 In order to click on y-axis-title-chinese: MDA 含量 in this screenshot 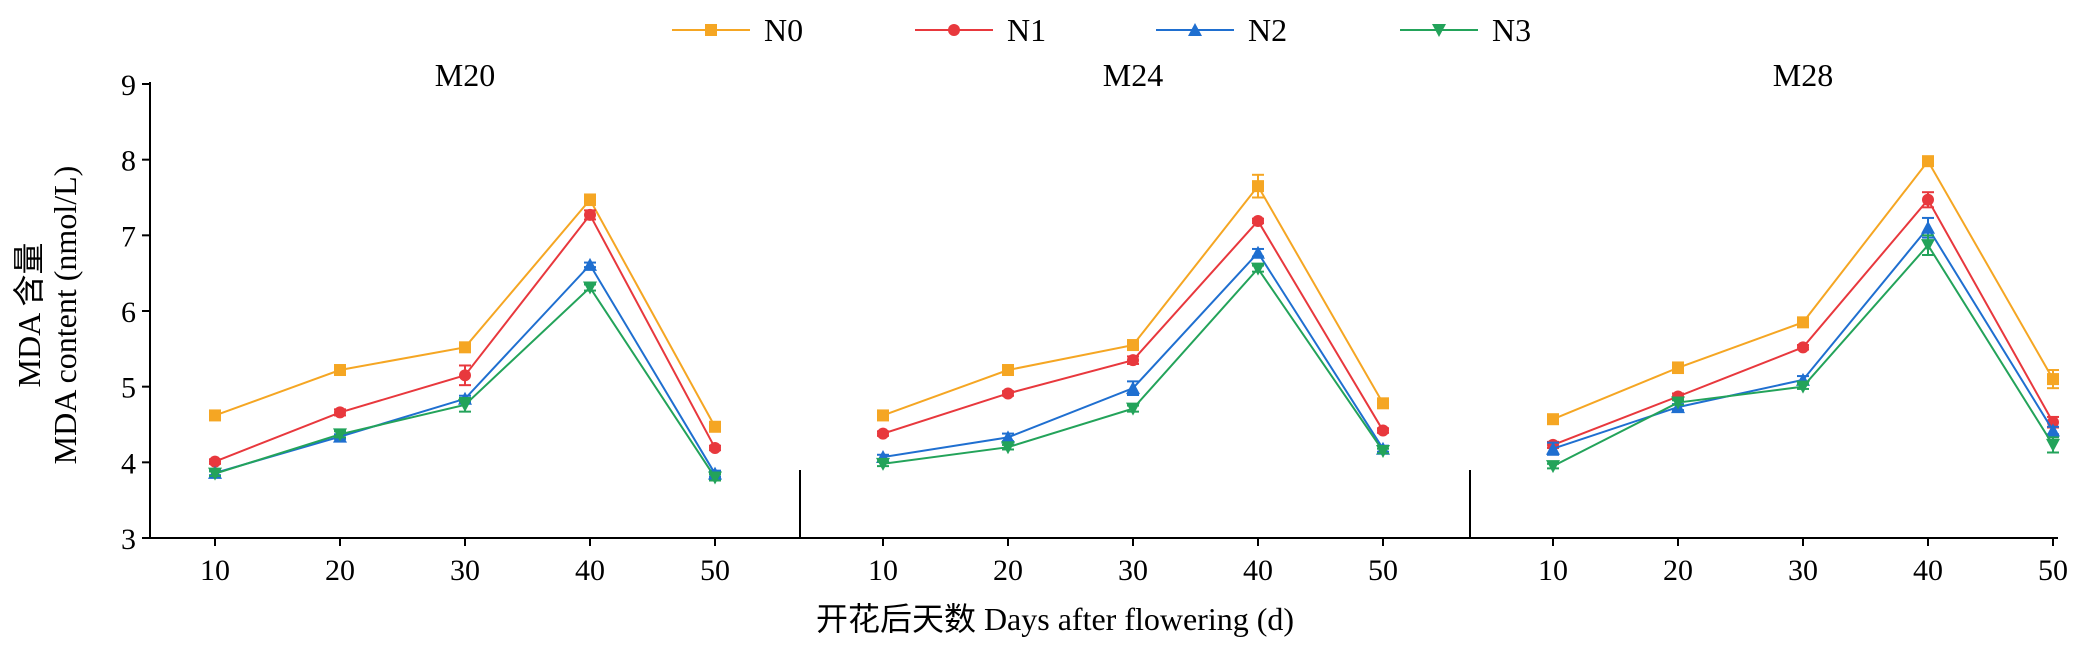, I will do `click(29, 315)`.